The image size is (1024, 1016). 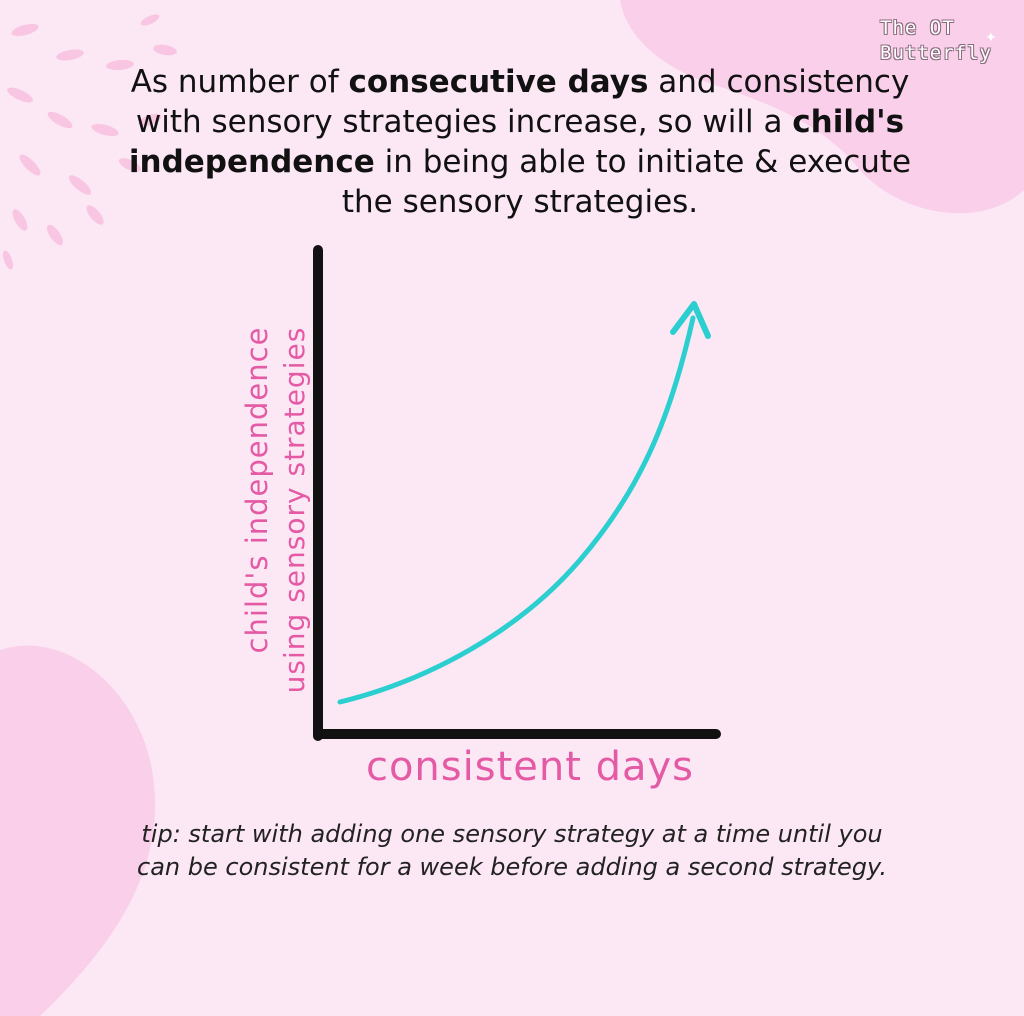 What do you see at coordinates (78, 830) in the screenshot?
I see `bottom-left-blob` at bounding box center [78, 830].